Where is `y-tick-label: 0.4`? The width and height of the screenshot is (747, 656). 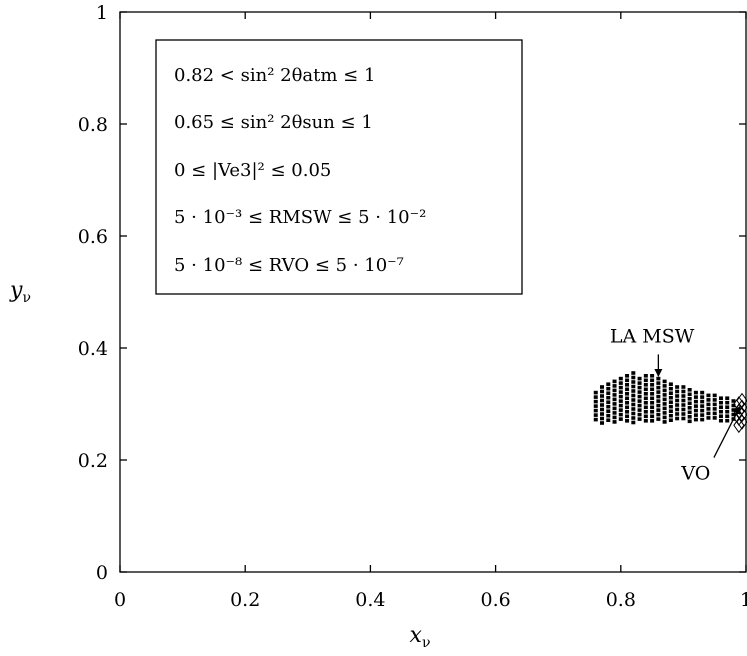 y-tick-label: 0.4 is located at coordinates (93, 349).